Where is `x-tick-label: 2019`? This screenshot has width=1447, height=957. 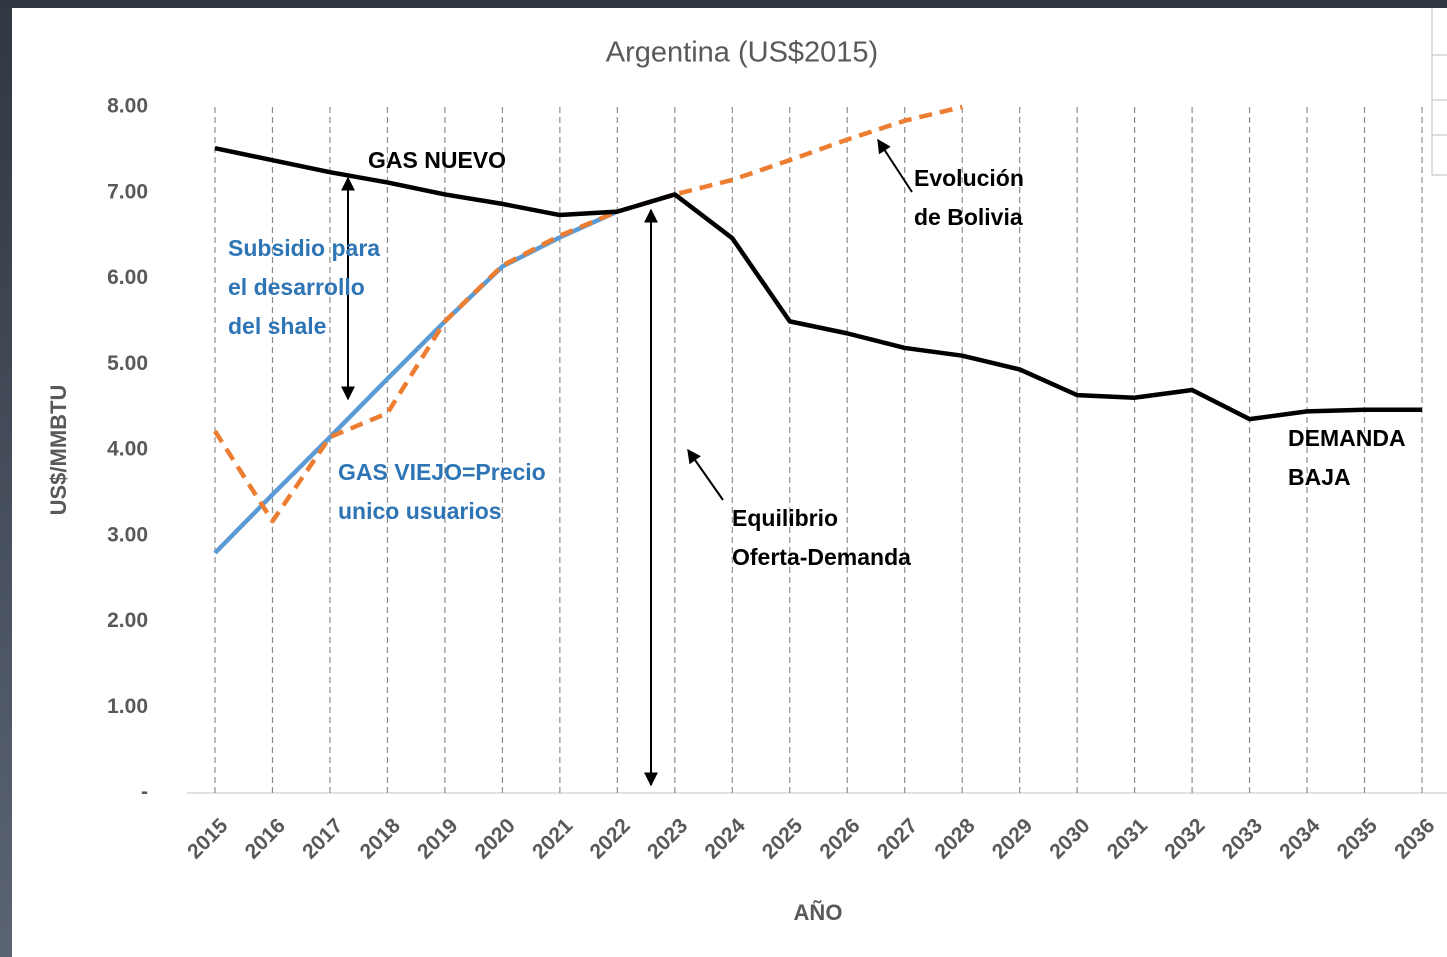
x-tick-label: 2019 is located at coordinates (437, 838).